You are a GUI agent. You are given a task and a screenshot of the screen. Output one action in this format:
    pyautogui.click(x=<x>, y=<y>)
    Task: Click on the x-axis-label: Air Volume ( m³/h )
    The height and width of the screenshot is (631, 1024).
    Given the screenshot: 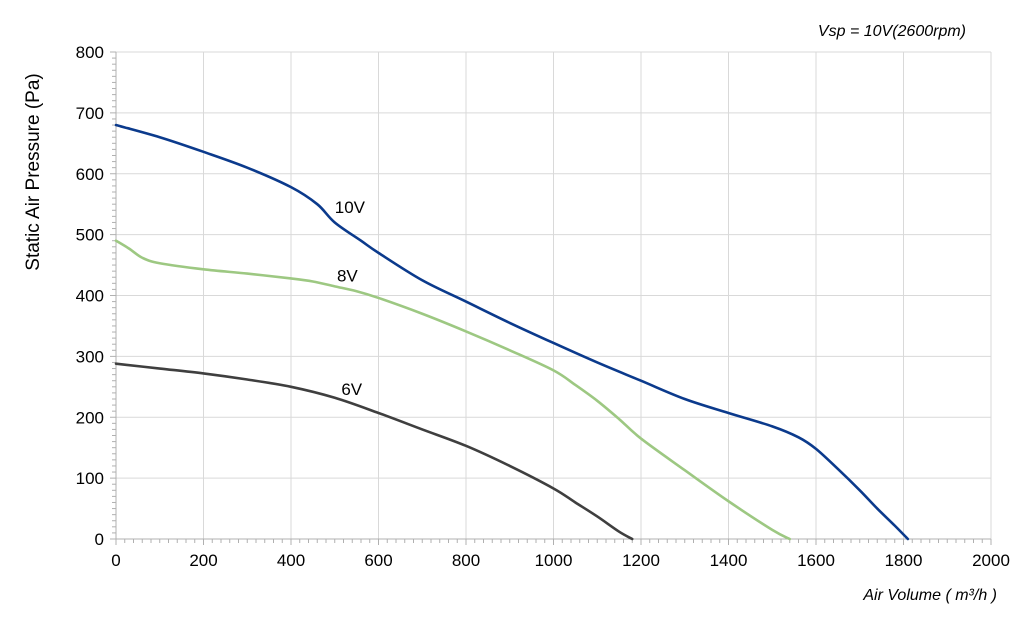 What is the action you would take?
    pyautogui.click(x=929, y=595)
    